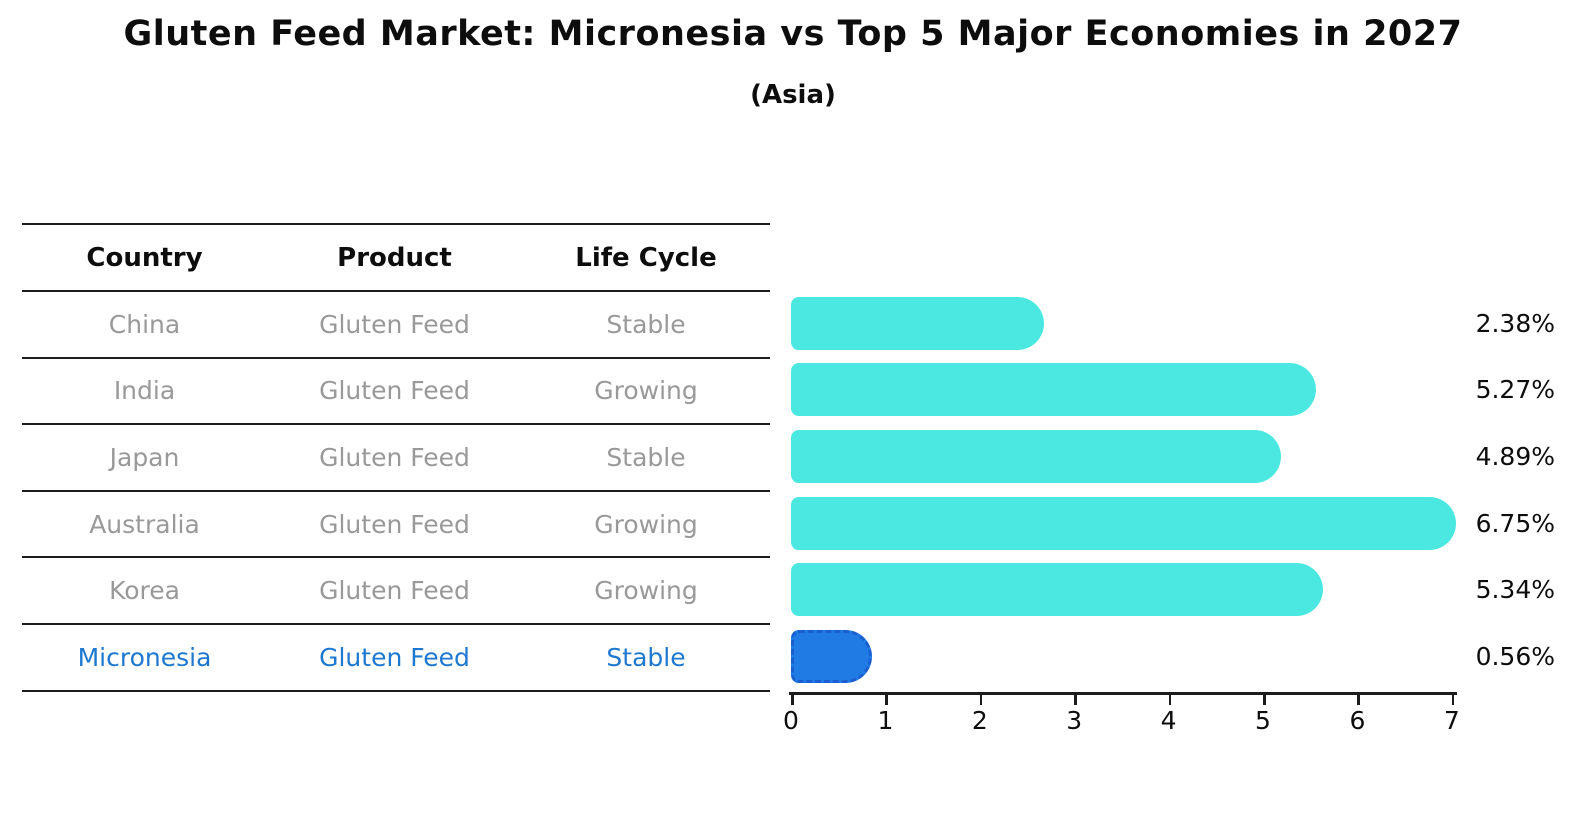 This screenshot has width=1586, height=823. Describe the element at coordinates (979, 720) in the screenshot. I see `x-axis-tick-label: 2` at that location.